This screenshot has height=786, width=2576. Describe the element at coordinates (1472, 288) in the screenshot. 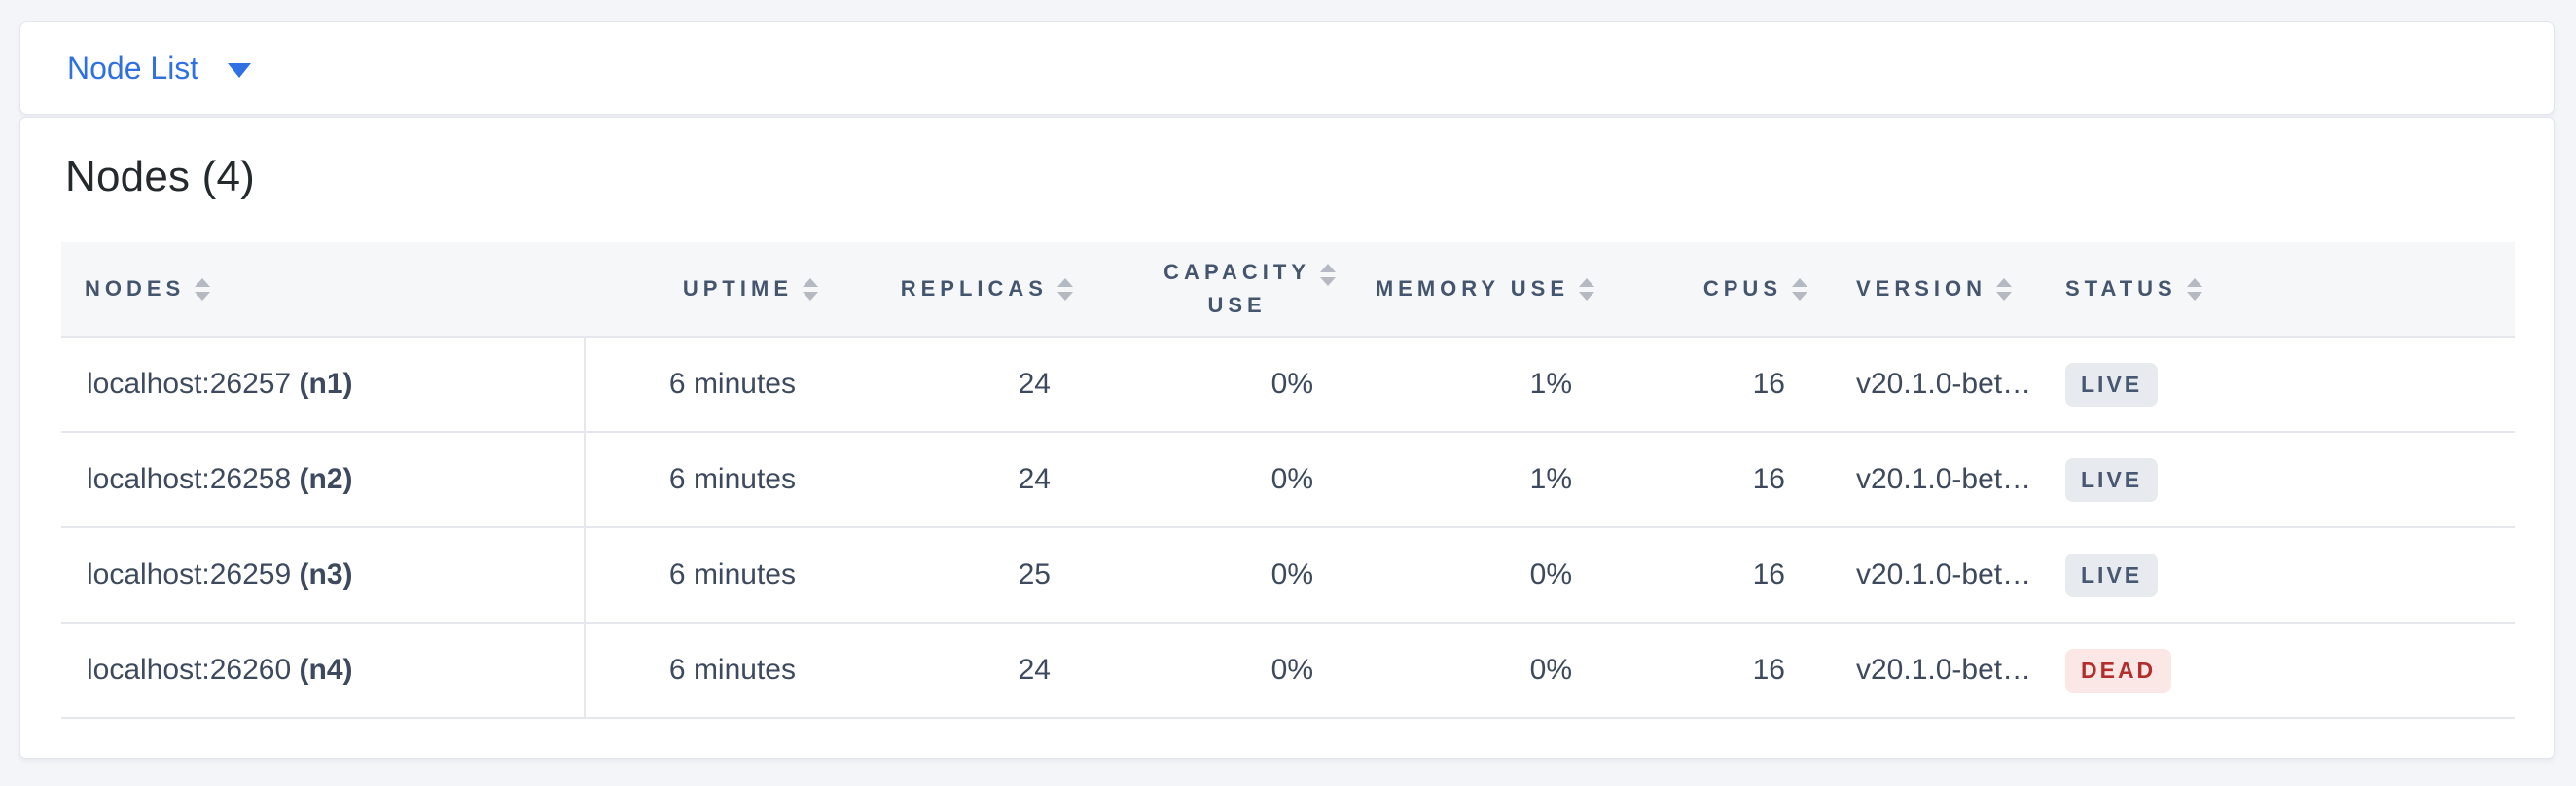

I see `column-label: MEMORY USE` at that location.